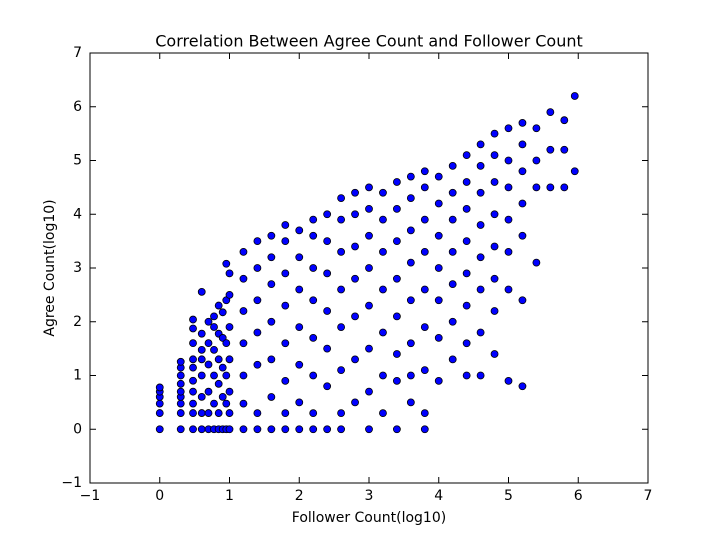 This screenshot has width=720, height=536. Describe the element at coordinates (369, 496) in the screenshot. I see `x-tick-label: 3` at that location.